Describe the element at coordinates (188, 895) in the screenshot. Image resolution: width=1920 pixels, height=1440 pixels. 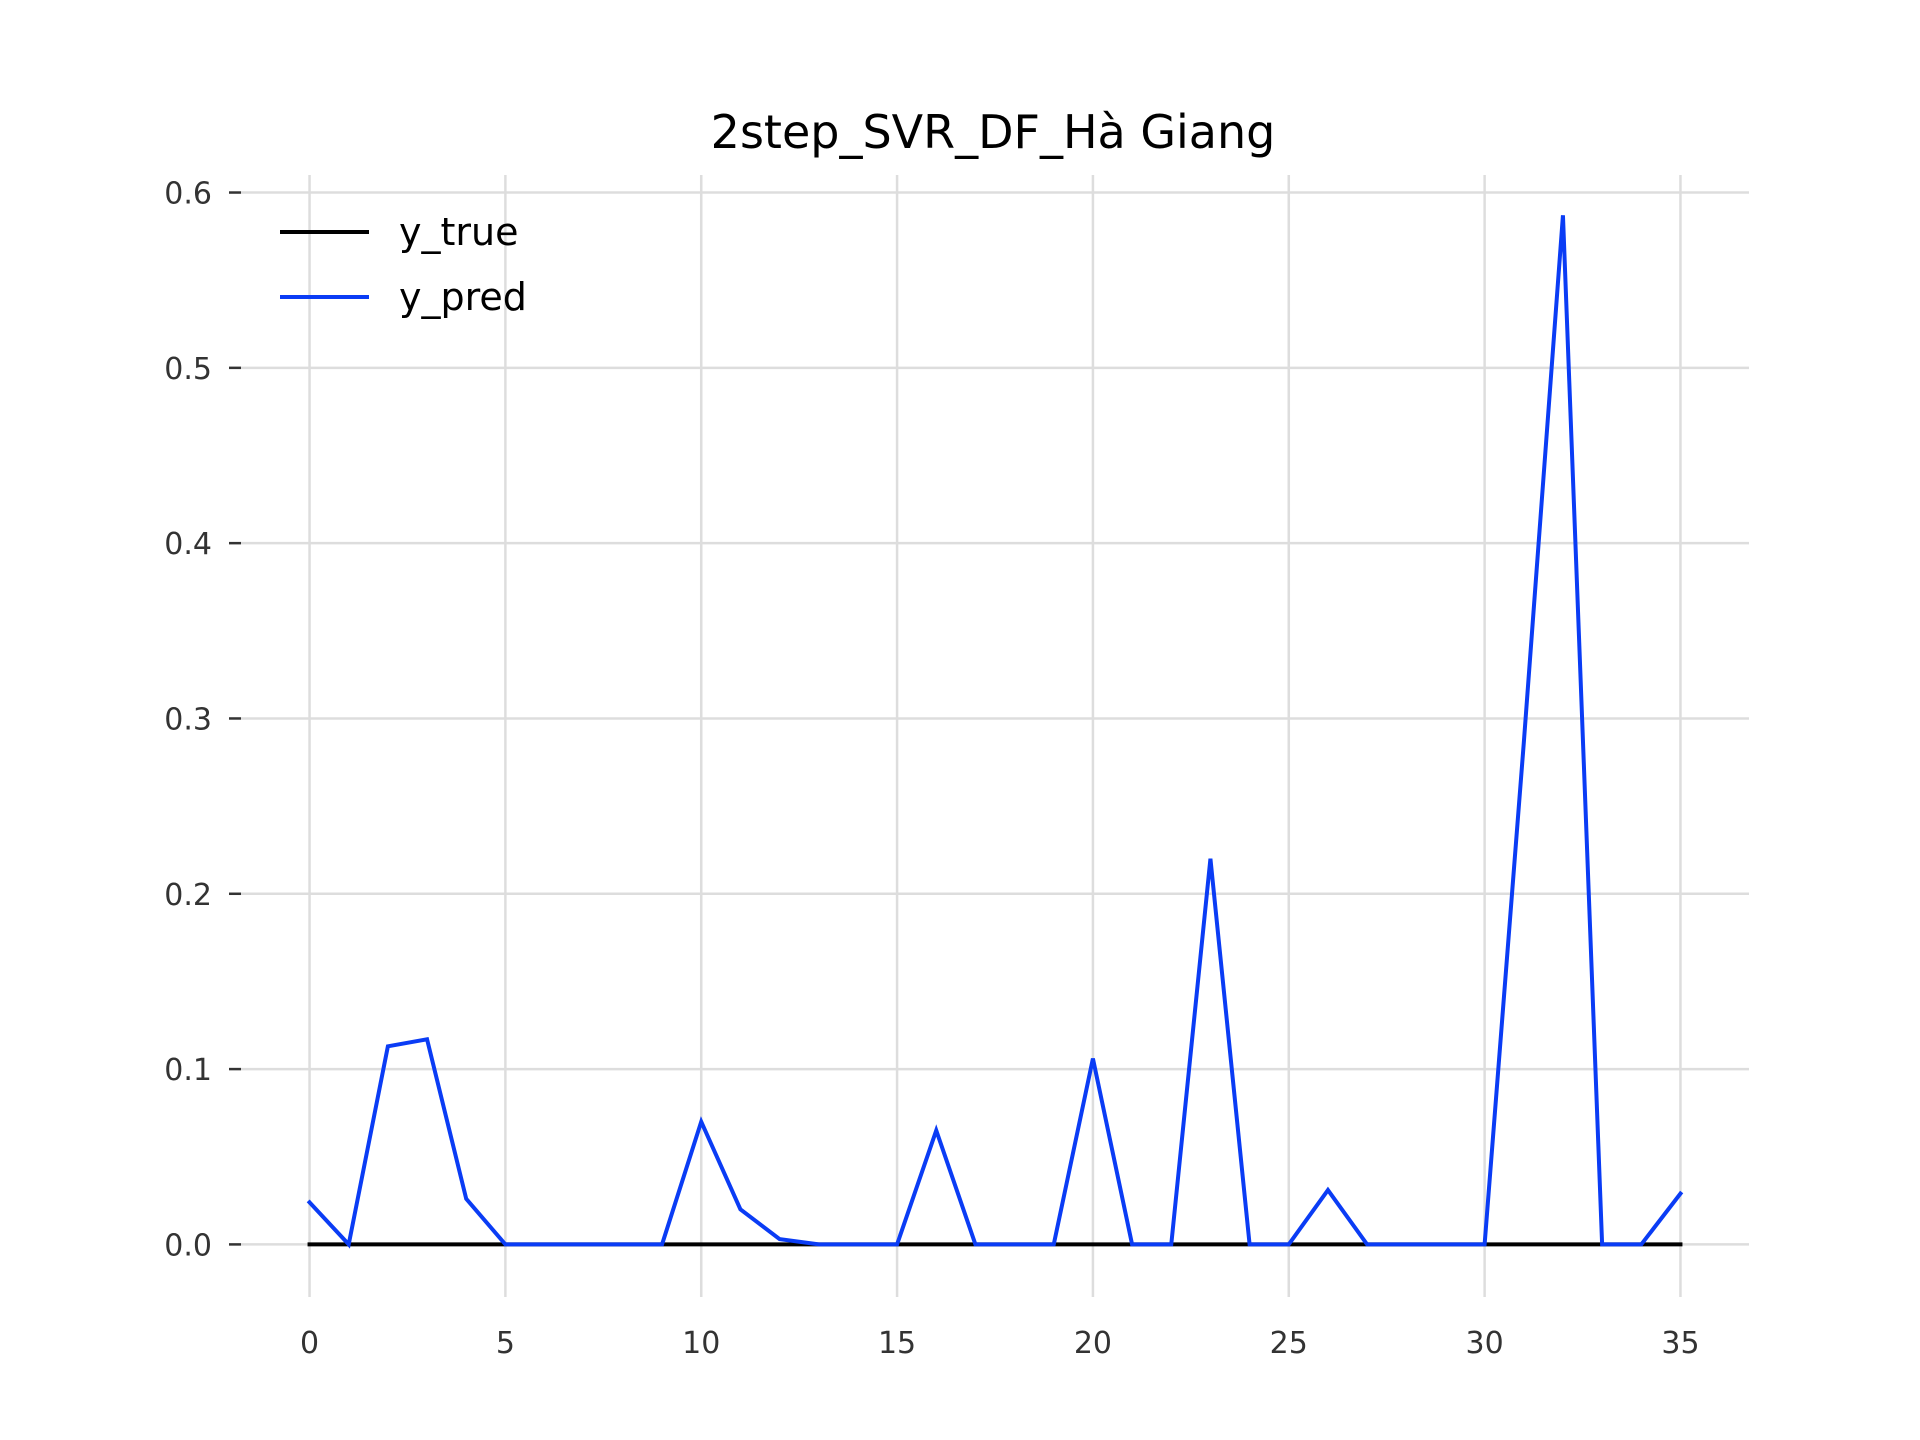
I see `y-tick-label: 0.2` at that location.